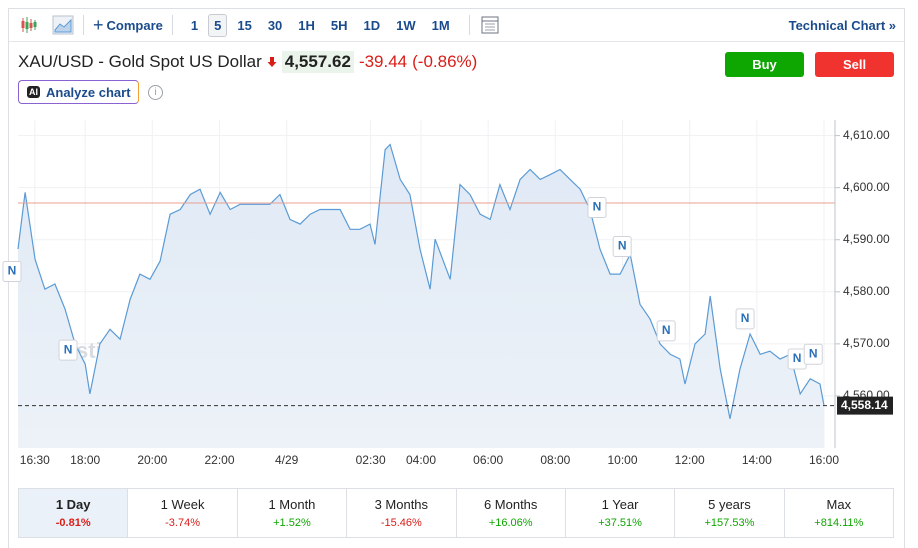  I want to click on interval-button: 1D, so click(372, 25).